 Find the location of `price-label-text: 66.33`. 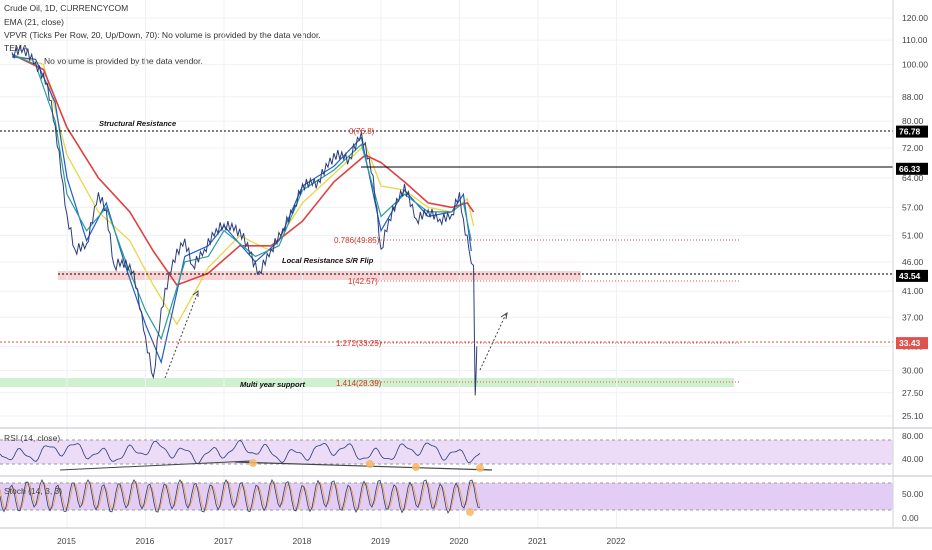

price-label-text: 66.33 is located at coordinates (910, 169).